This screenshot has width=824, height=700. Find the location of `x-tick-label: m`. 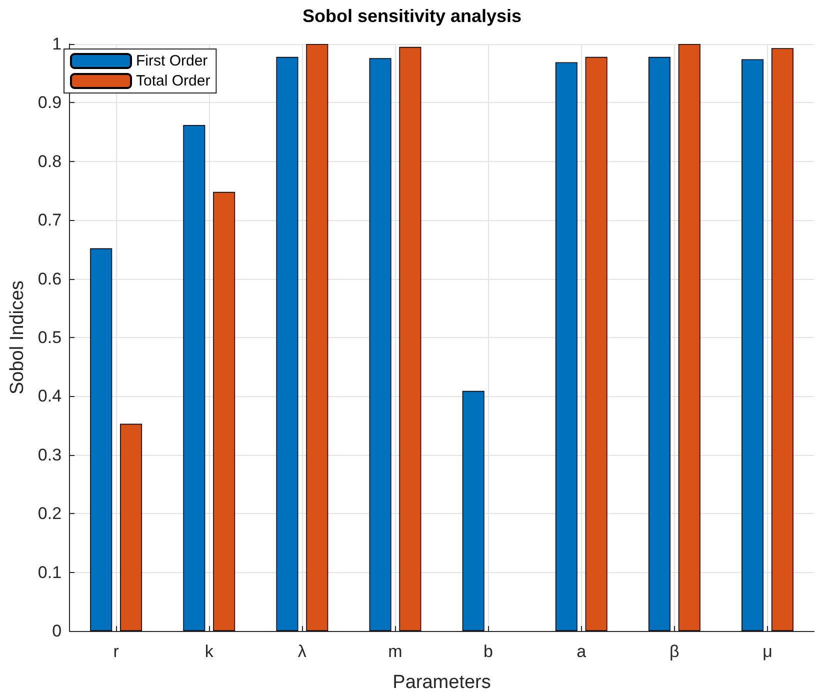

x-tick-label: m is located at coordinates (395, 651).